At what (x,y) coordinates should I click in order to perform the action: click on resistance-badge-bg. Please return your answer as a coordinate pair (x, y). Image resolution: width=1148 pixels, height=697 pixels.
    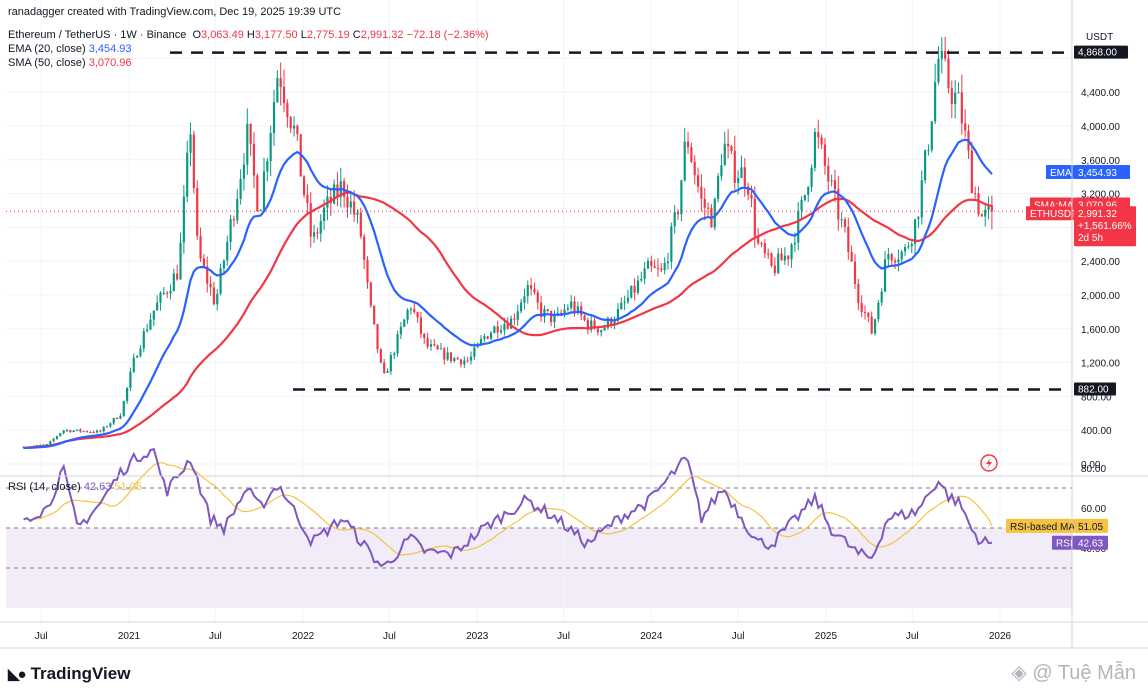
    Looking at the image, I should click on (1101, 52).